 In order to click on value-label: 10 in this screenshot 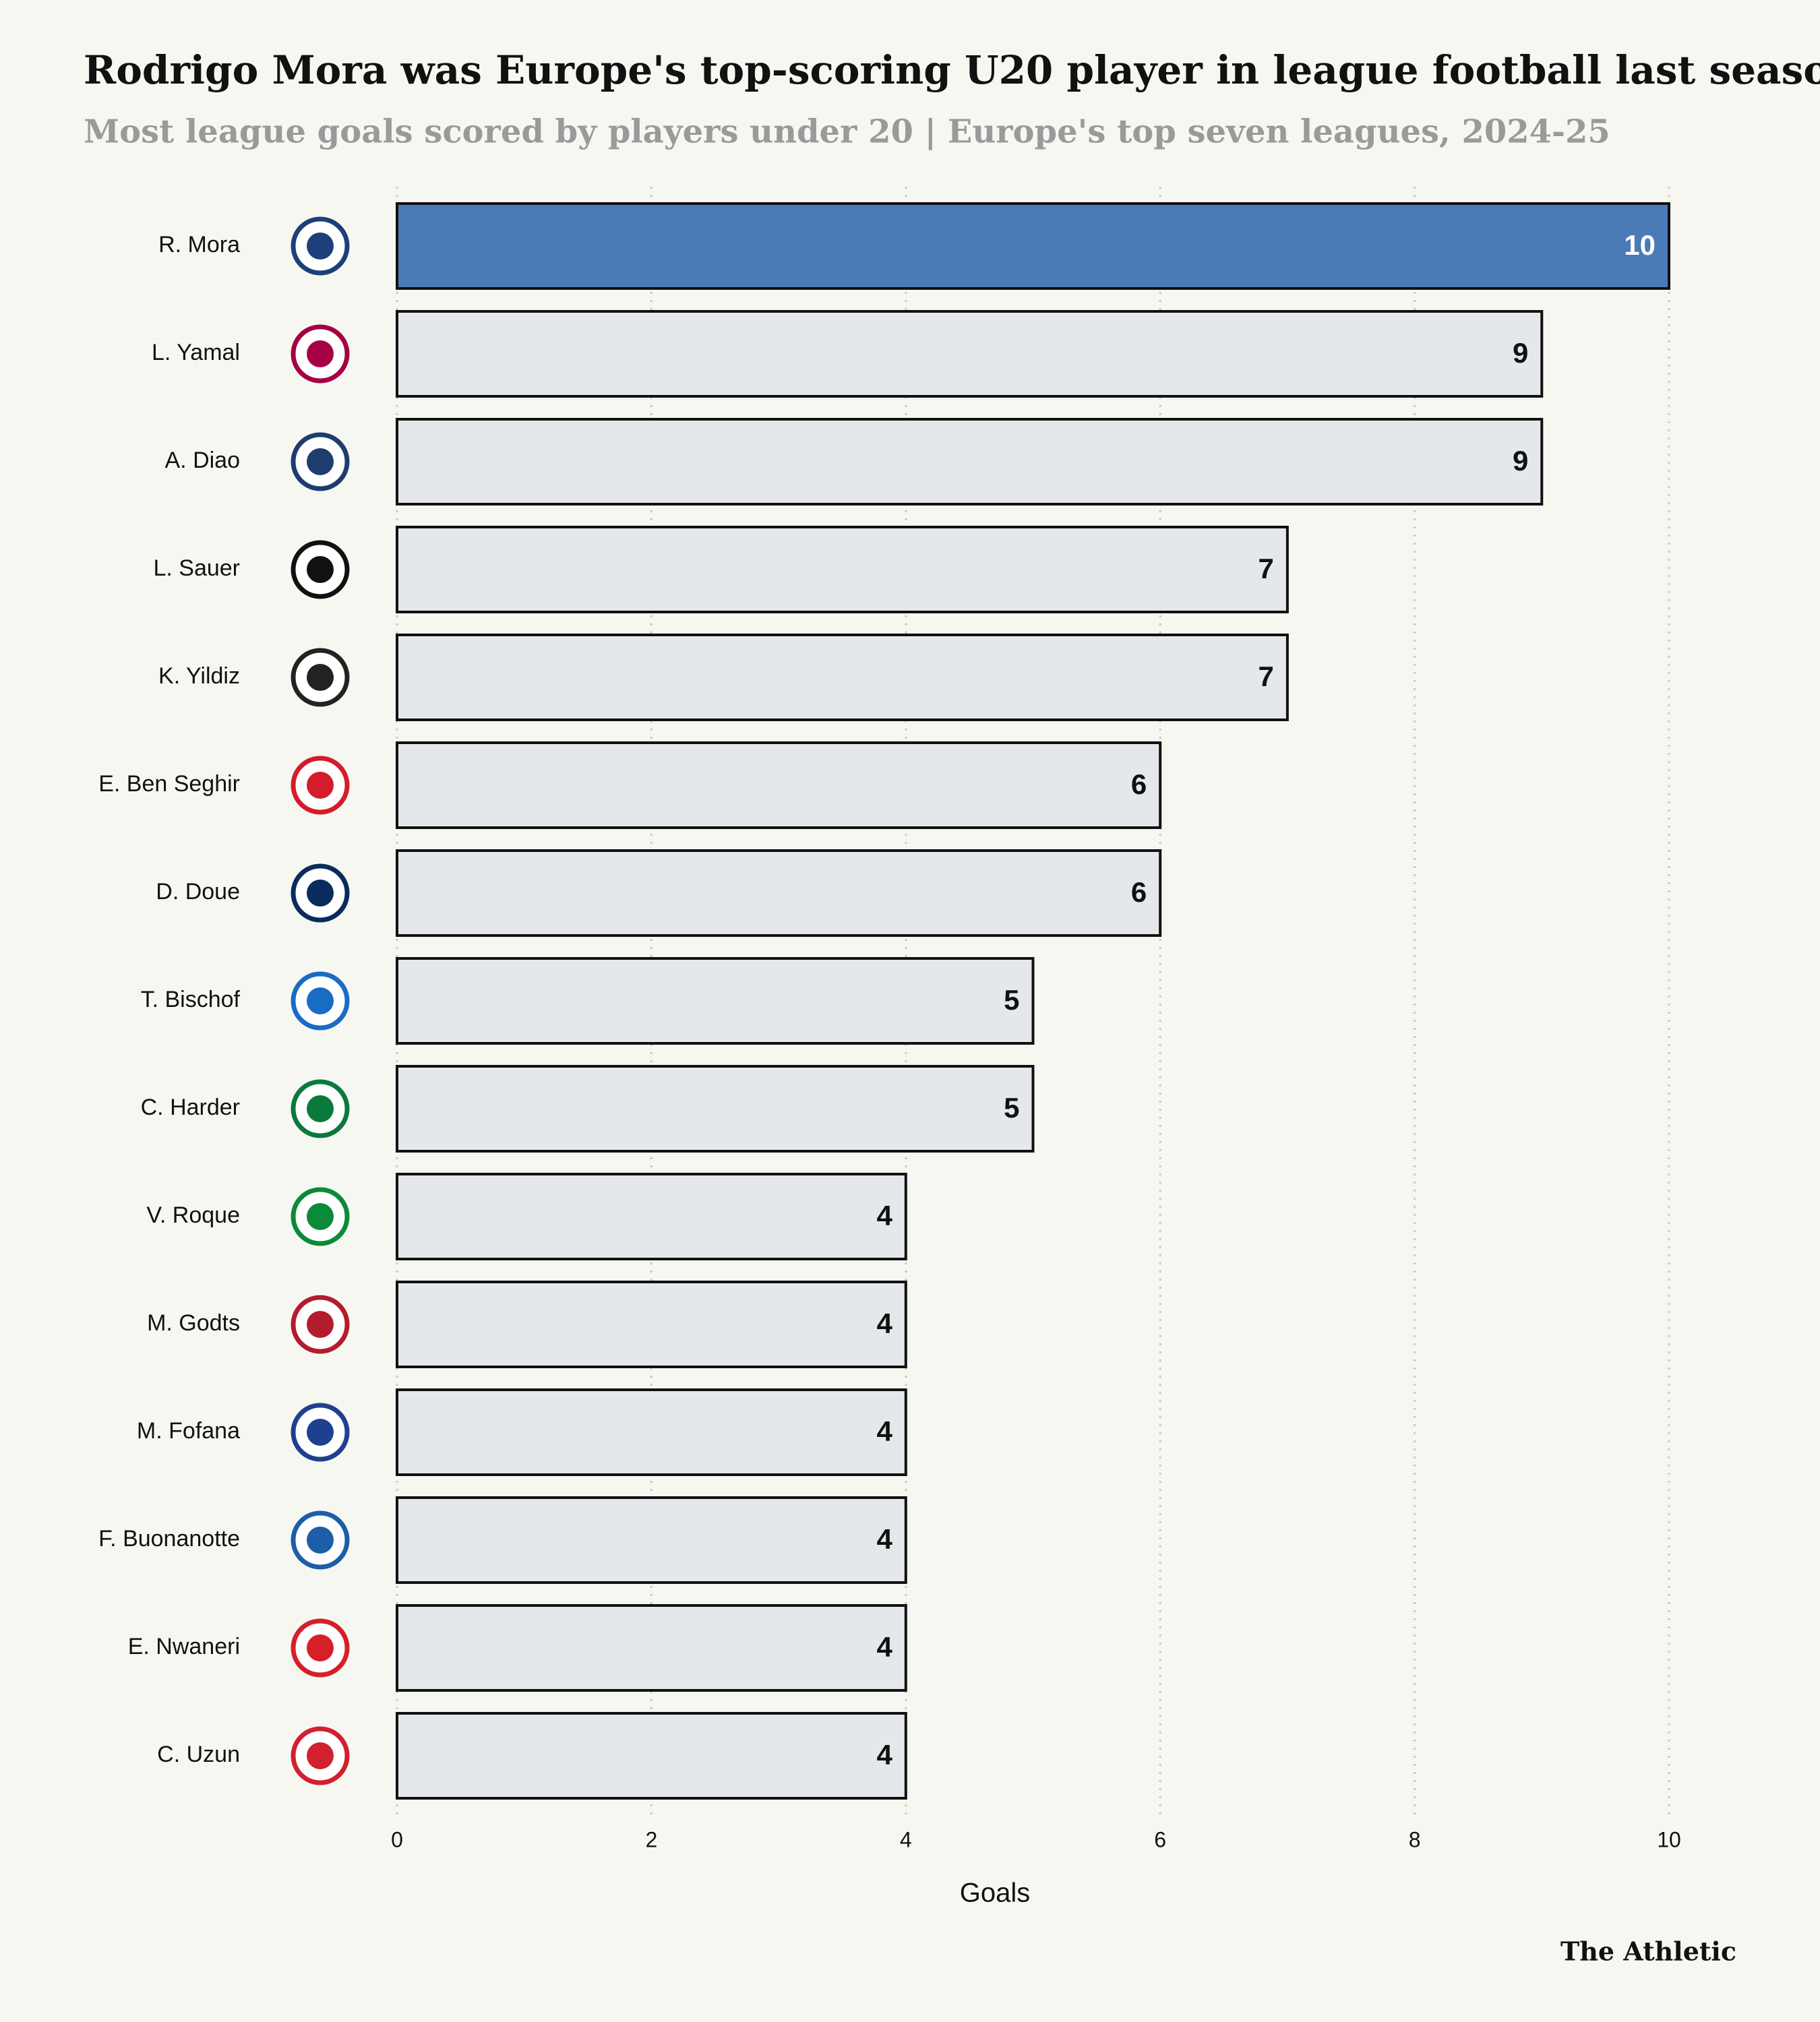, I will do `click(1640, 245)`.